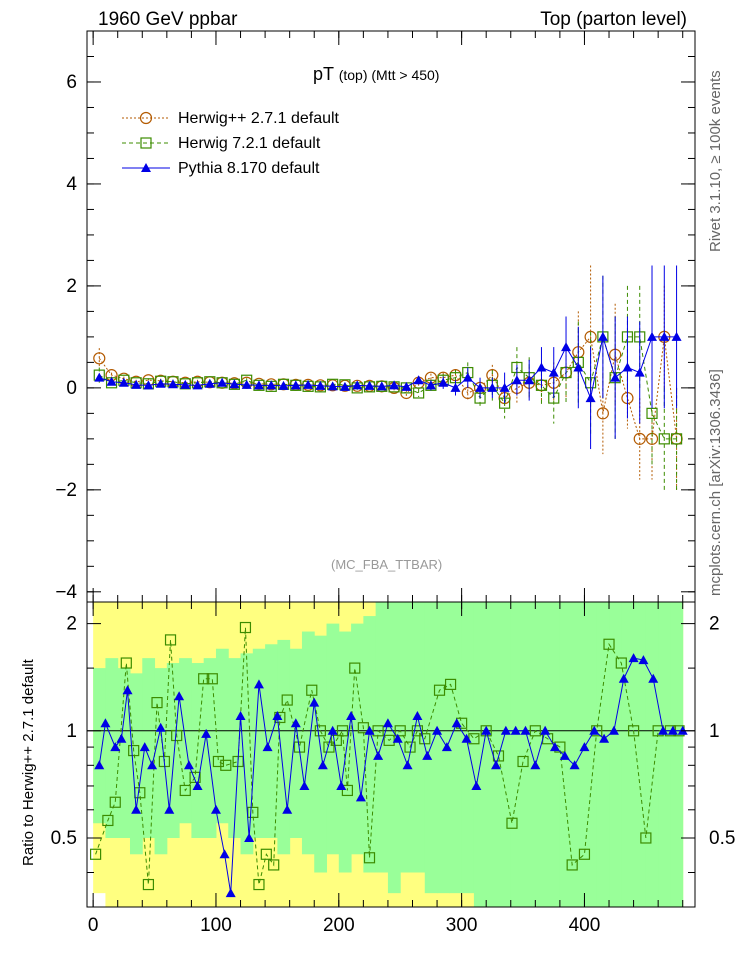  What do you see at coordinates (714, 624) in the screenshot?
I see `ratio-y-tick-label-right: 2` at bounding box center [714, 624].